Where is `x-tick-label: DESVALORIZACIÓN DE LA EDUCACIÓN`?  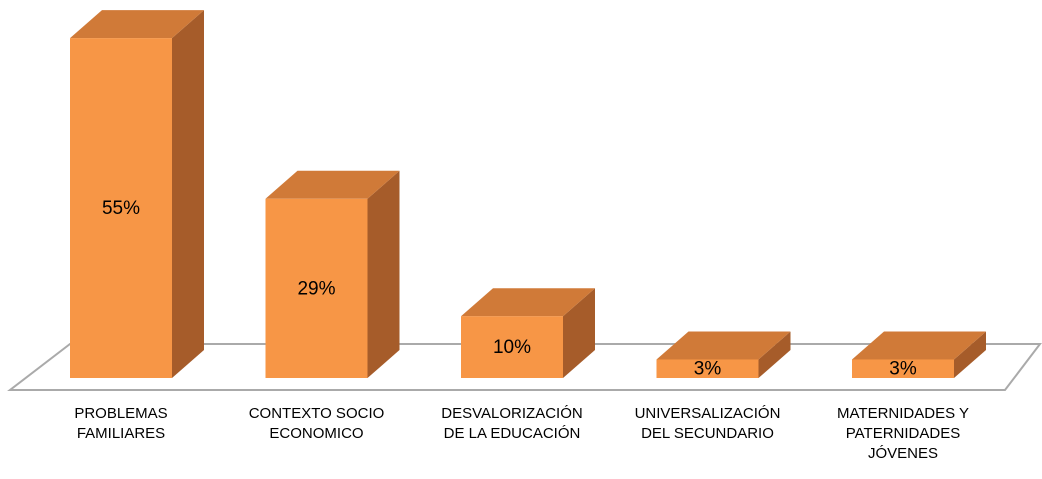 x-tick-label: DESVALORIZACIÓN DE LA EDUCACIÓN is located at coordinates (512, 423).